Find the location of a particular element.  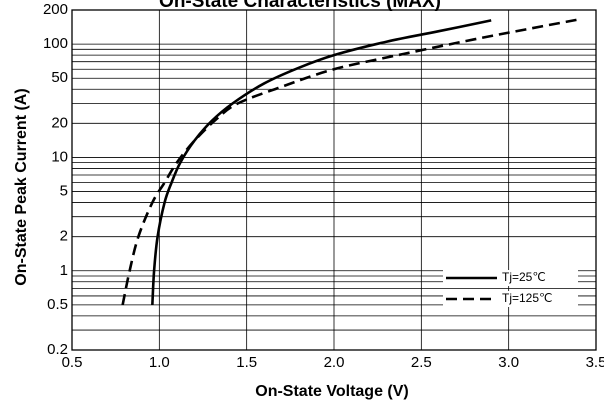

y-tick-label: 200 is located at coordinates (55, 9).